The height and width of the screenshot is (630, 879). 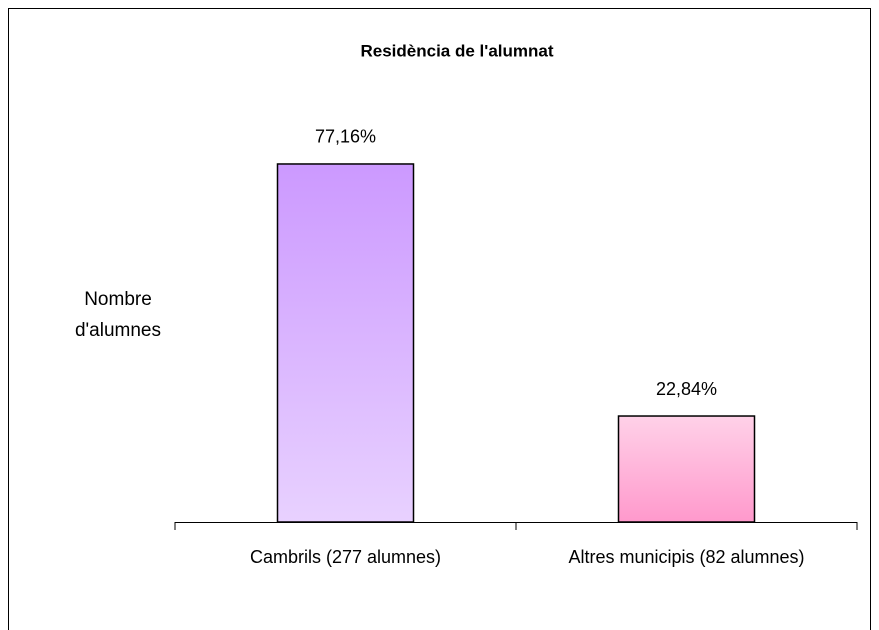 I want to click on x-tick-label: Altres municipis (82 alumnes), so click(x=686, y=557).